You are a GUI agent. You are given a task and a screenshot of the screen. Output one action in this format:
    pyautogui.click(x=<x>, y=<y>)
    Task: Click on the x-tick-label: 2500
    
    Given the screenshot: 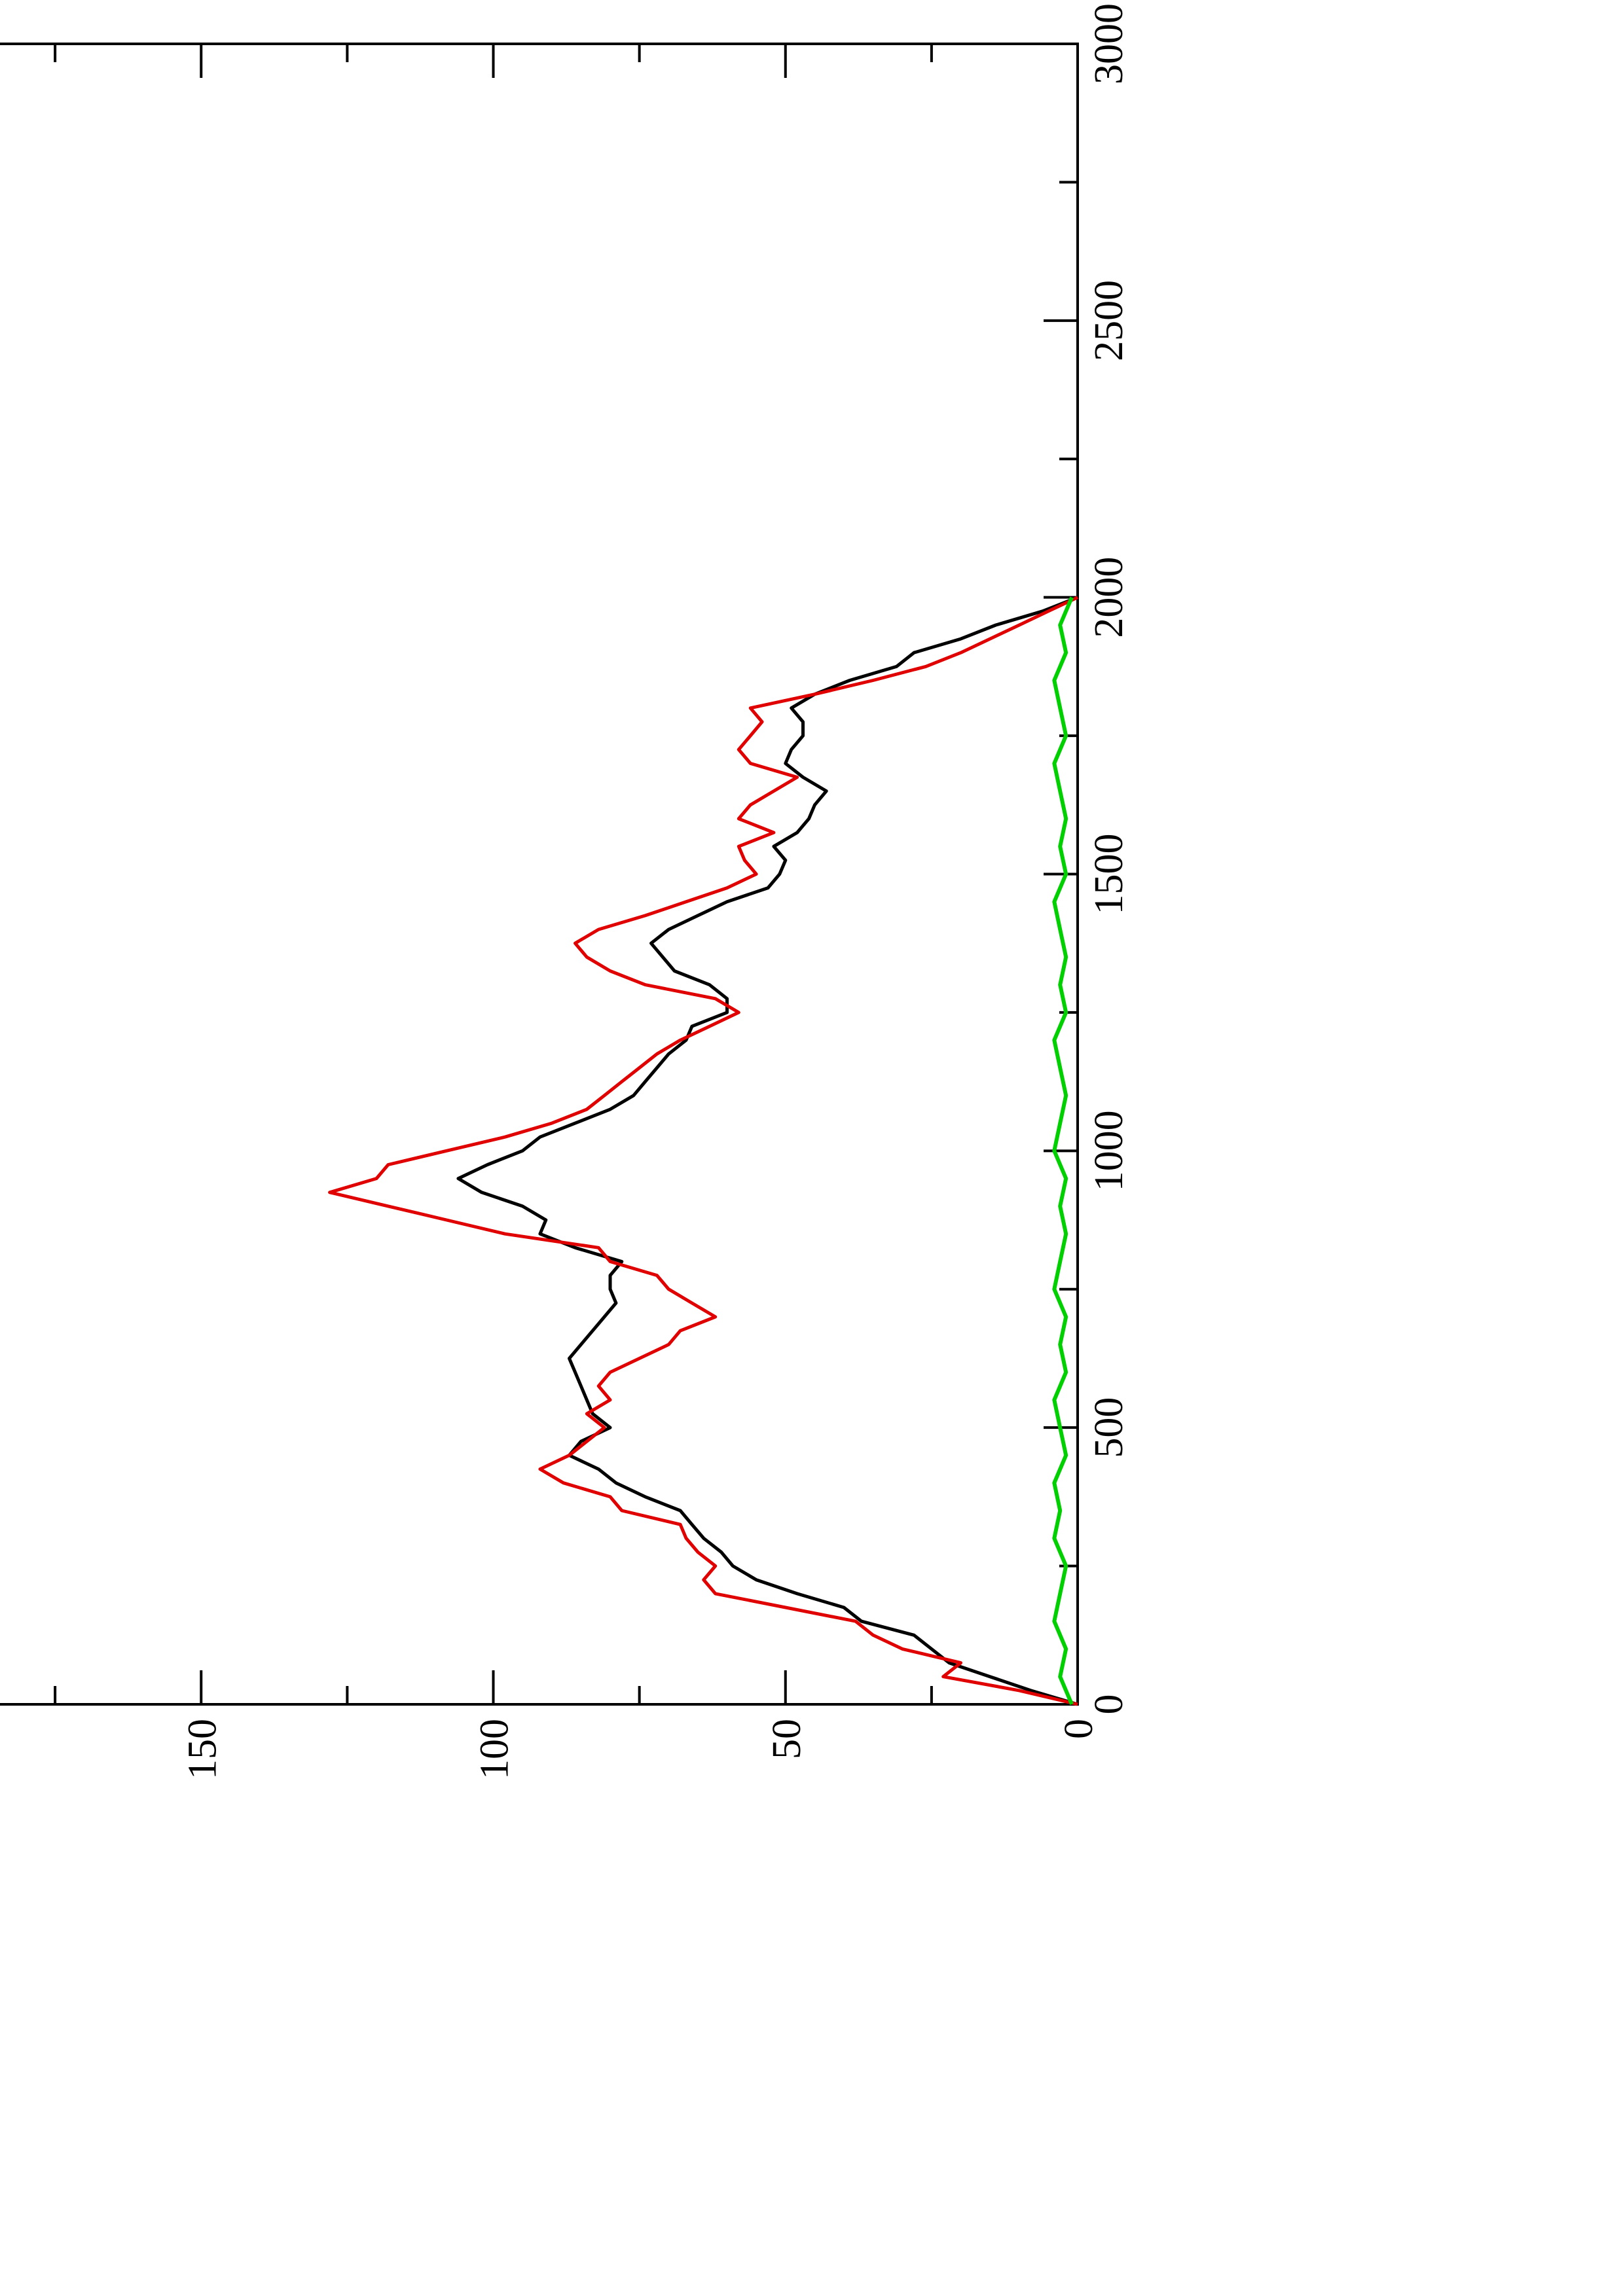 What is the action you would take?
    pyautogui.click(x=1109, y=320)
    